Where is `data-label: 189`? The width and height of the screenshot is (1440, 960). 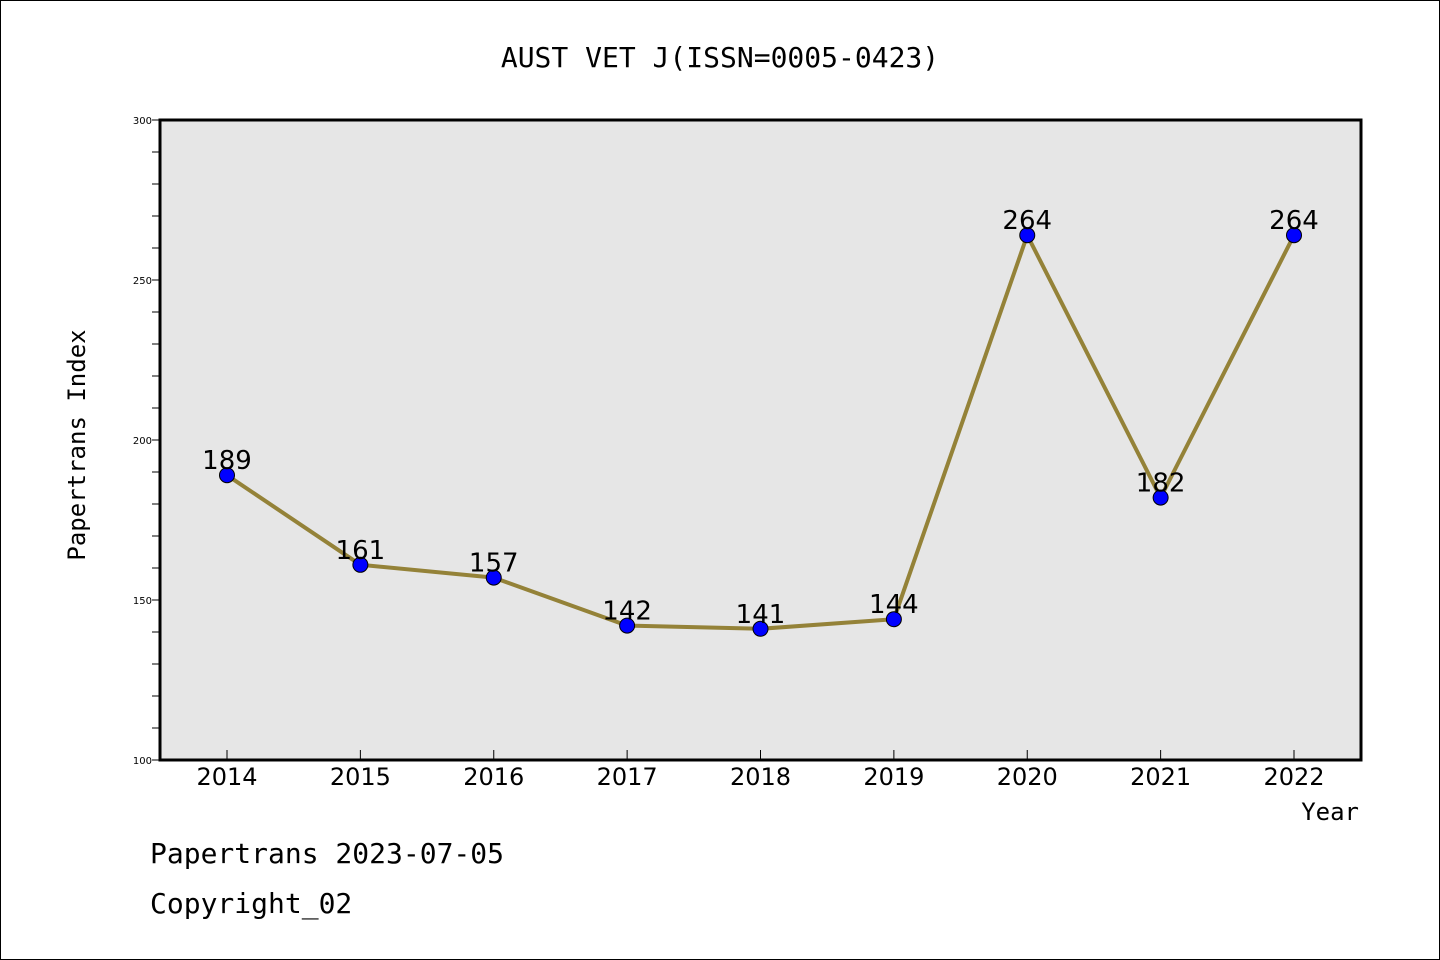 data-label: 189 is located at coordinates (227, 461).